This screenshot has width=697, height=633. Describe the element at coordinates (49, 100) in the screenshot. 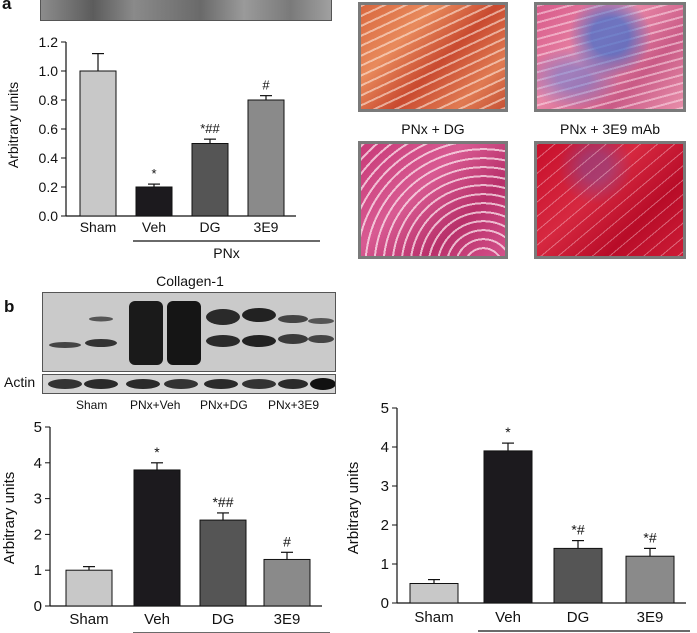

I see `y-tick-label: 0.8` at that location.